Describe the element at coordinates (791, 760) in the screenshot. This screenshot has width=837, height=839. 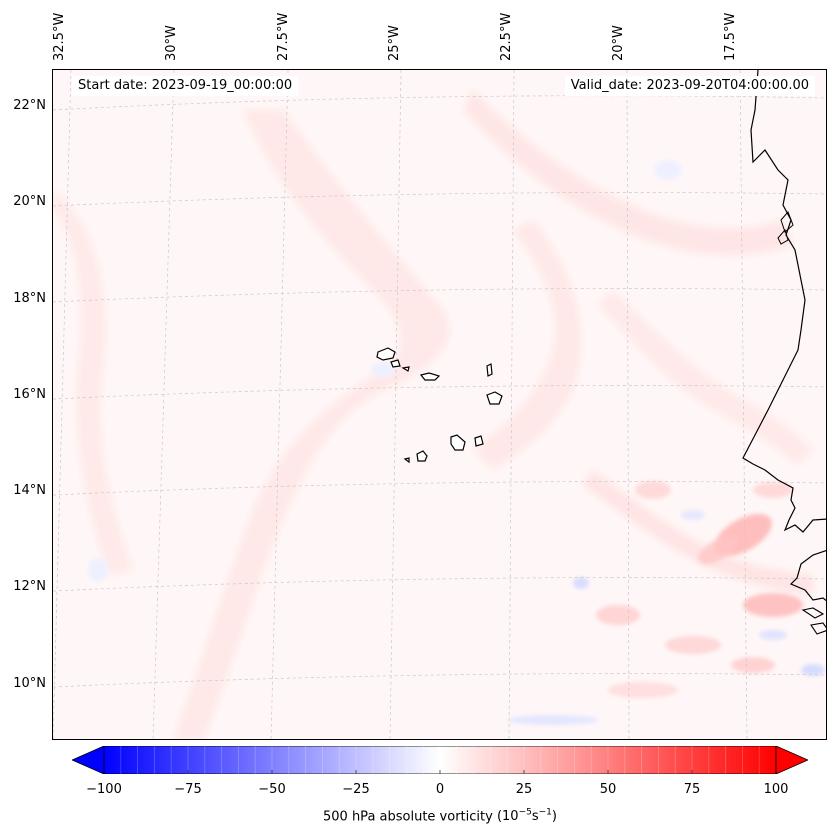
I see `colorbar-max-extend` at that location.